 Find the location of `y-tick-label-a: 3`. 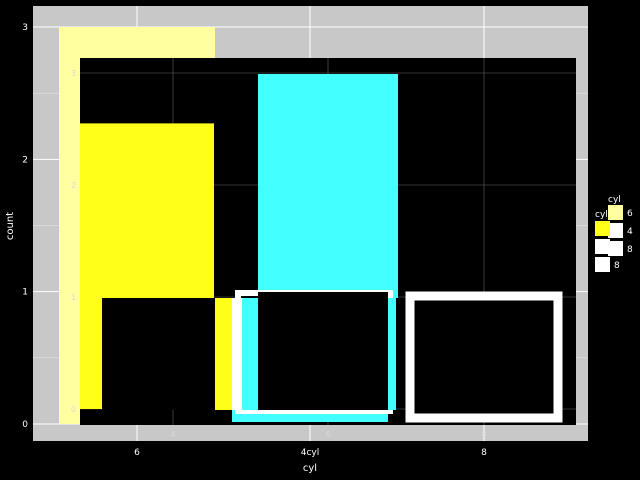

y-tick-label-a: 3 is located at coordinates (25, 28).